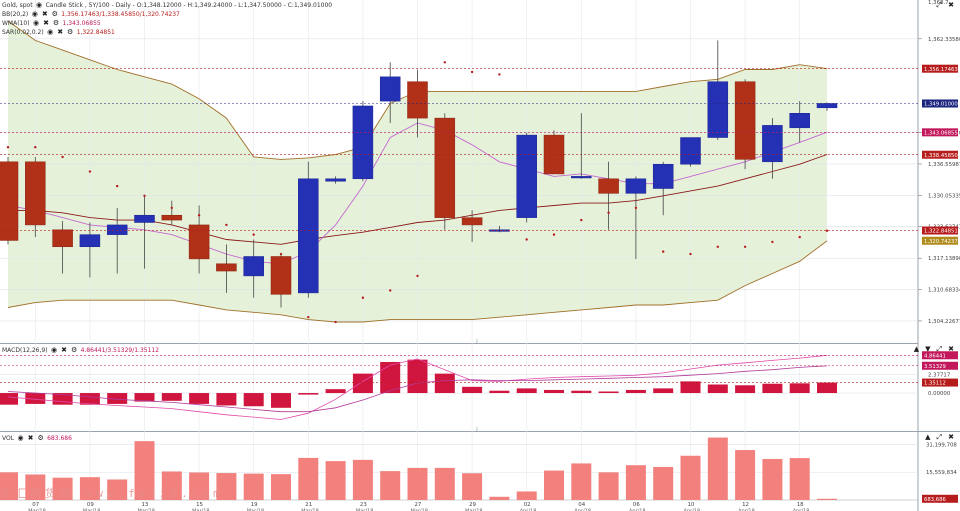  What do you see at coordinates (944, 40) in the screenshot?
I see `price-axis-label: 1,362.33580` at bounding box center [944, 40].